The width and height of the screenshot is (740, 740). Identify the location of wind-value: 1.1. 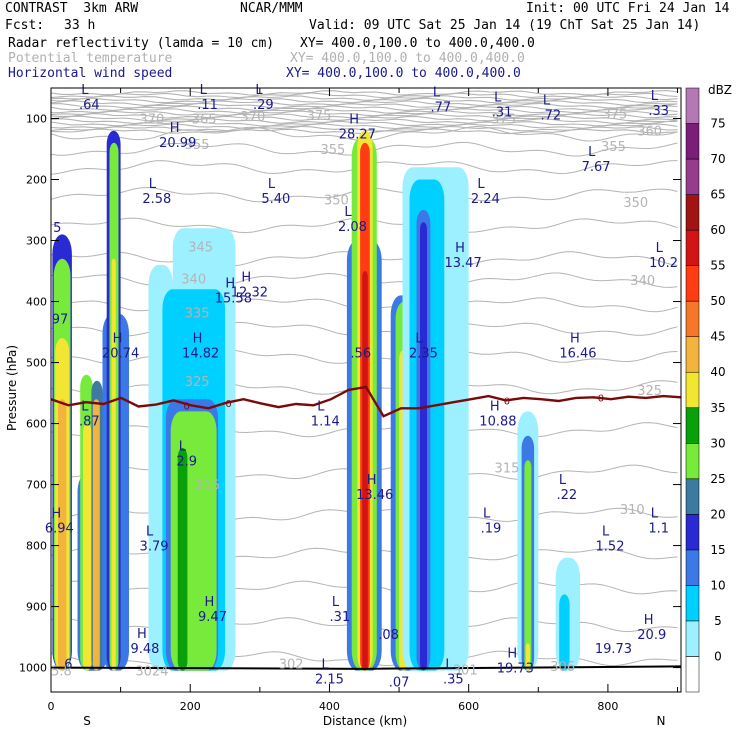
(658, 528).